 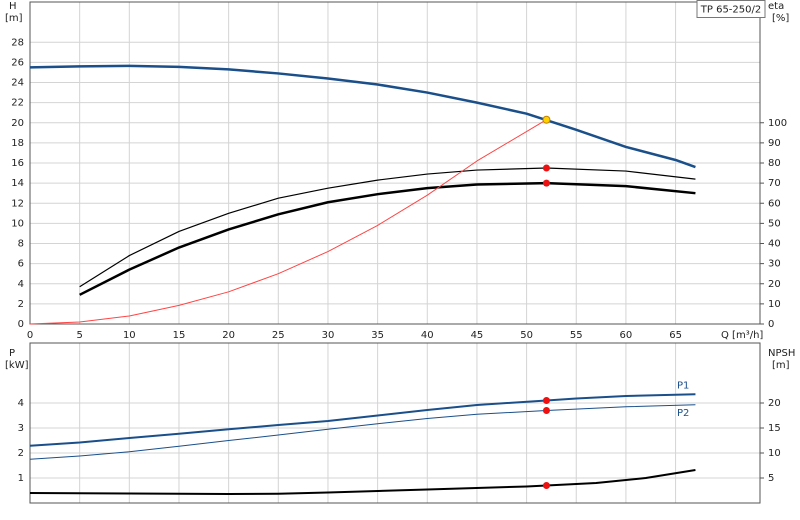 What do you see at coordinates (526, 335) in the screenshot?
I see `x-tick-label: 50` at bounding box center [526, 335].